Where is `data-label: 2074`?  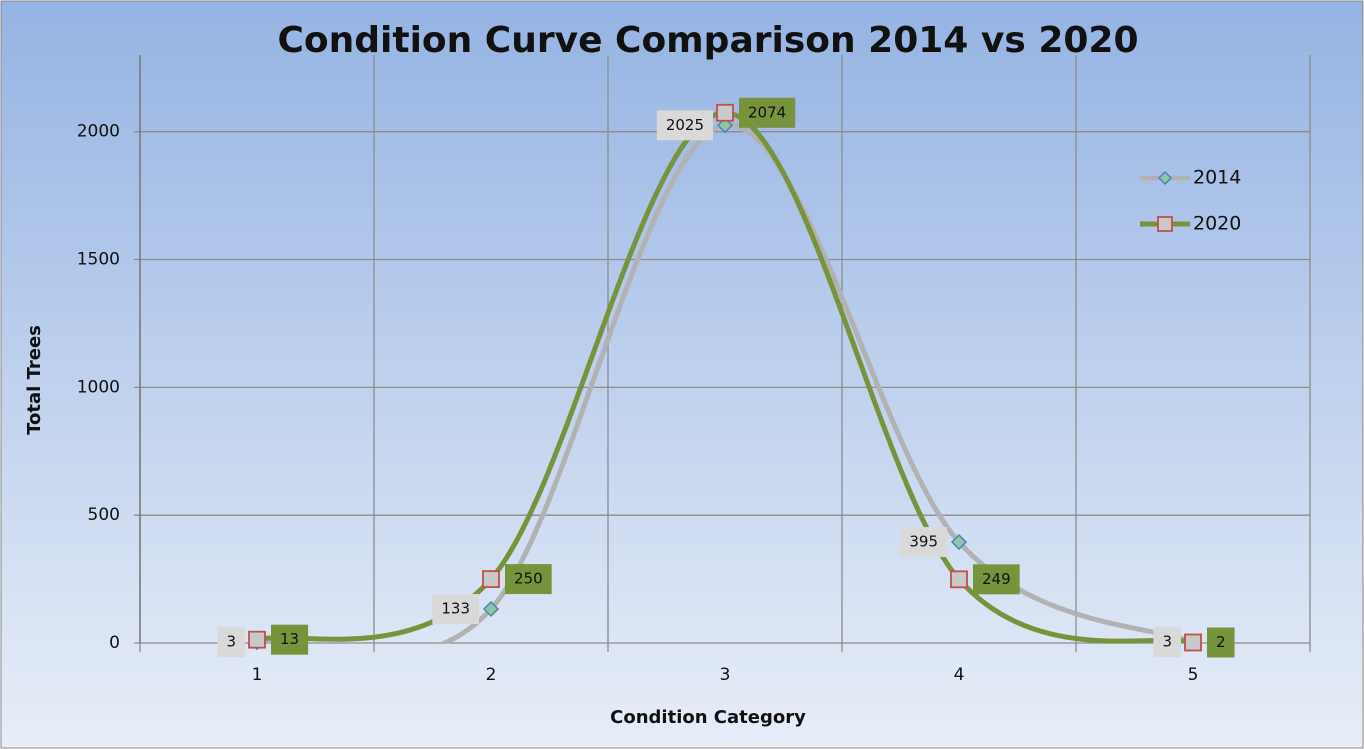 data-label: 2074 is located at coordinates (767, 112).